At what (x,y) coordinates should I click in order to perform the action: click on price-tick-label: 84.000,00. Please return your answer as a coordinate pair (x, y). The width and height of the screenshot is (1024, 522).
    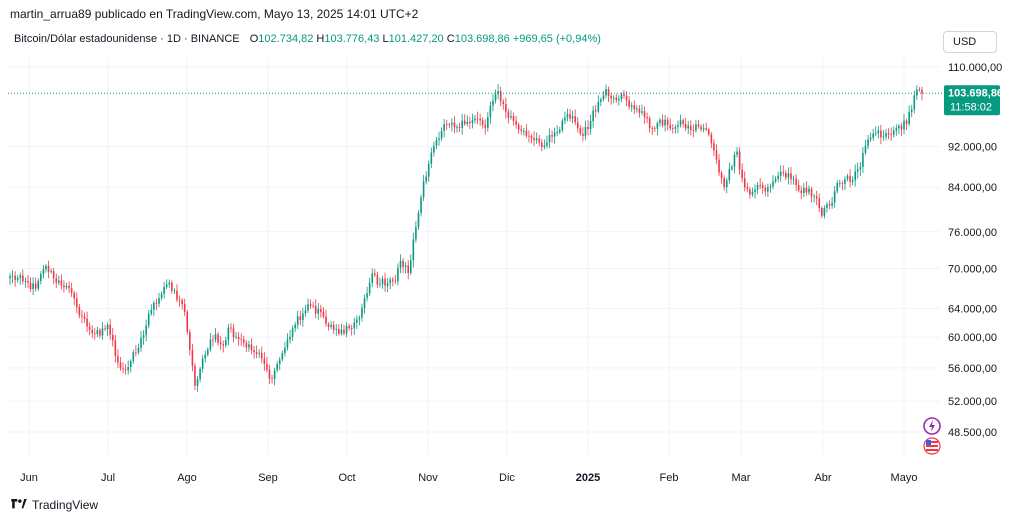
    Looking at the image, I should click on (972, 188).